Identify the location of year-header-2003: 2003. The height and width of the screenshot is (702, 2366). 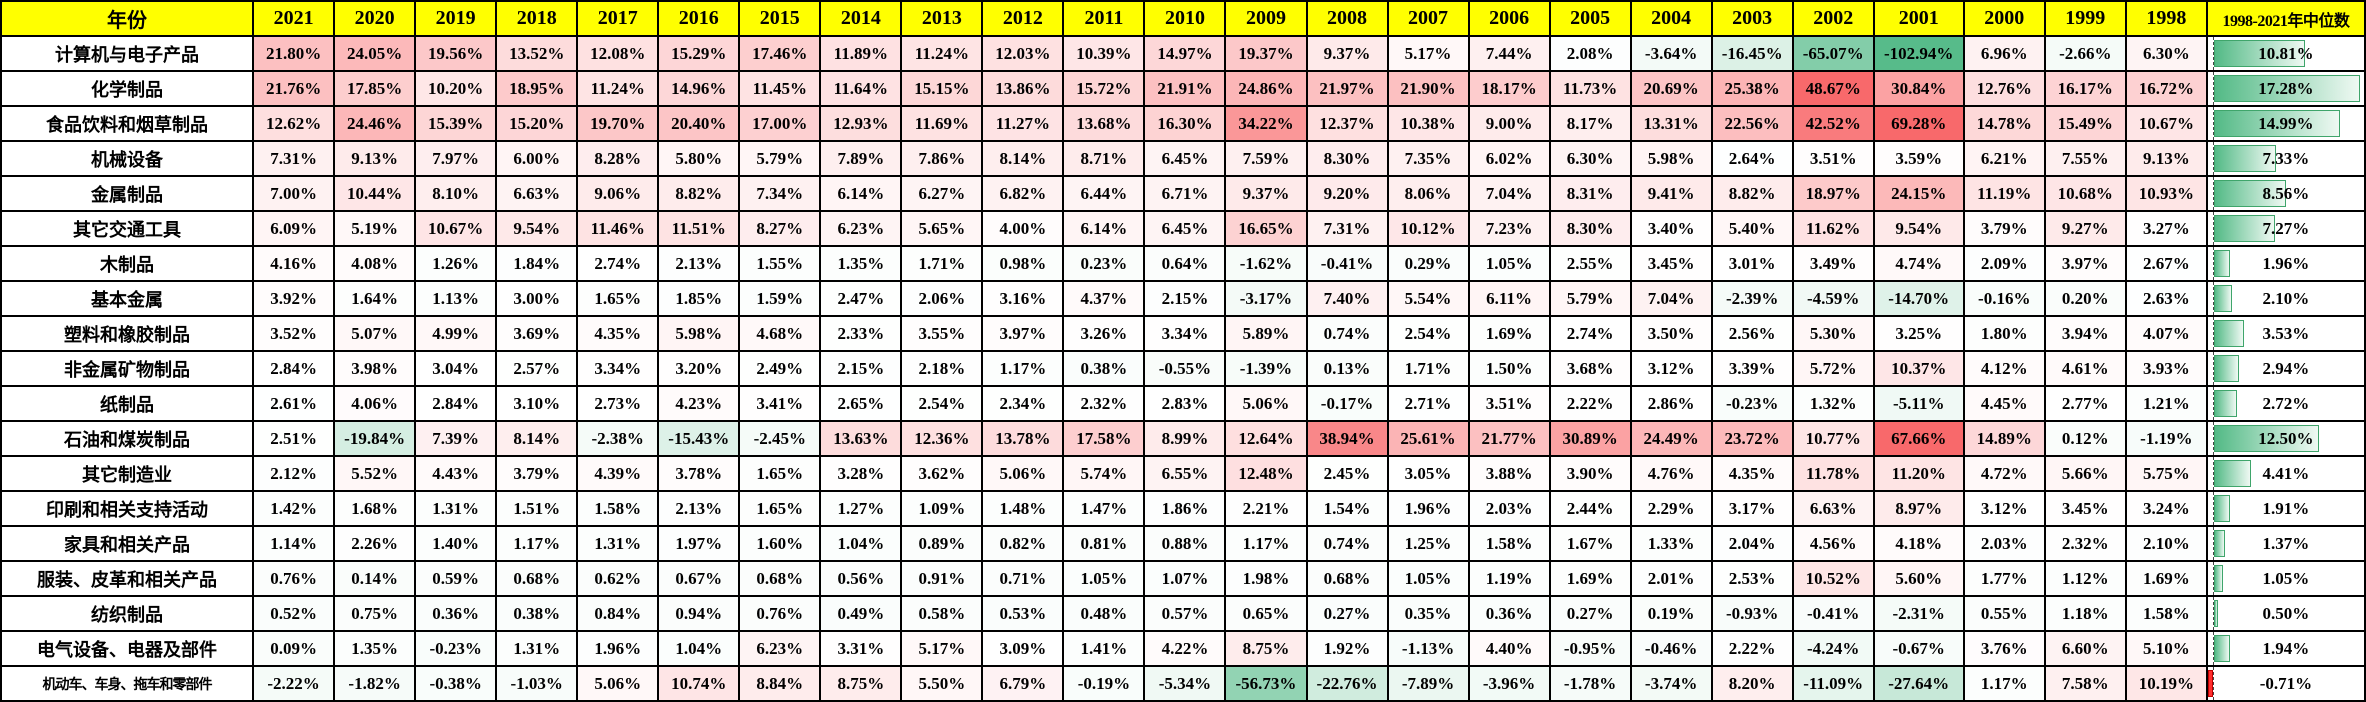
(1752, 18).